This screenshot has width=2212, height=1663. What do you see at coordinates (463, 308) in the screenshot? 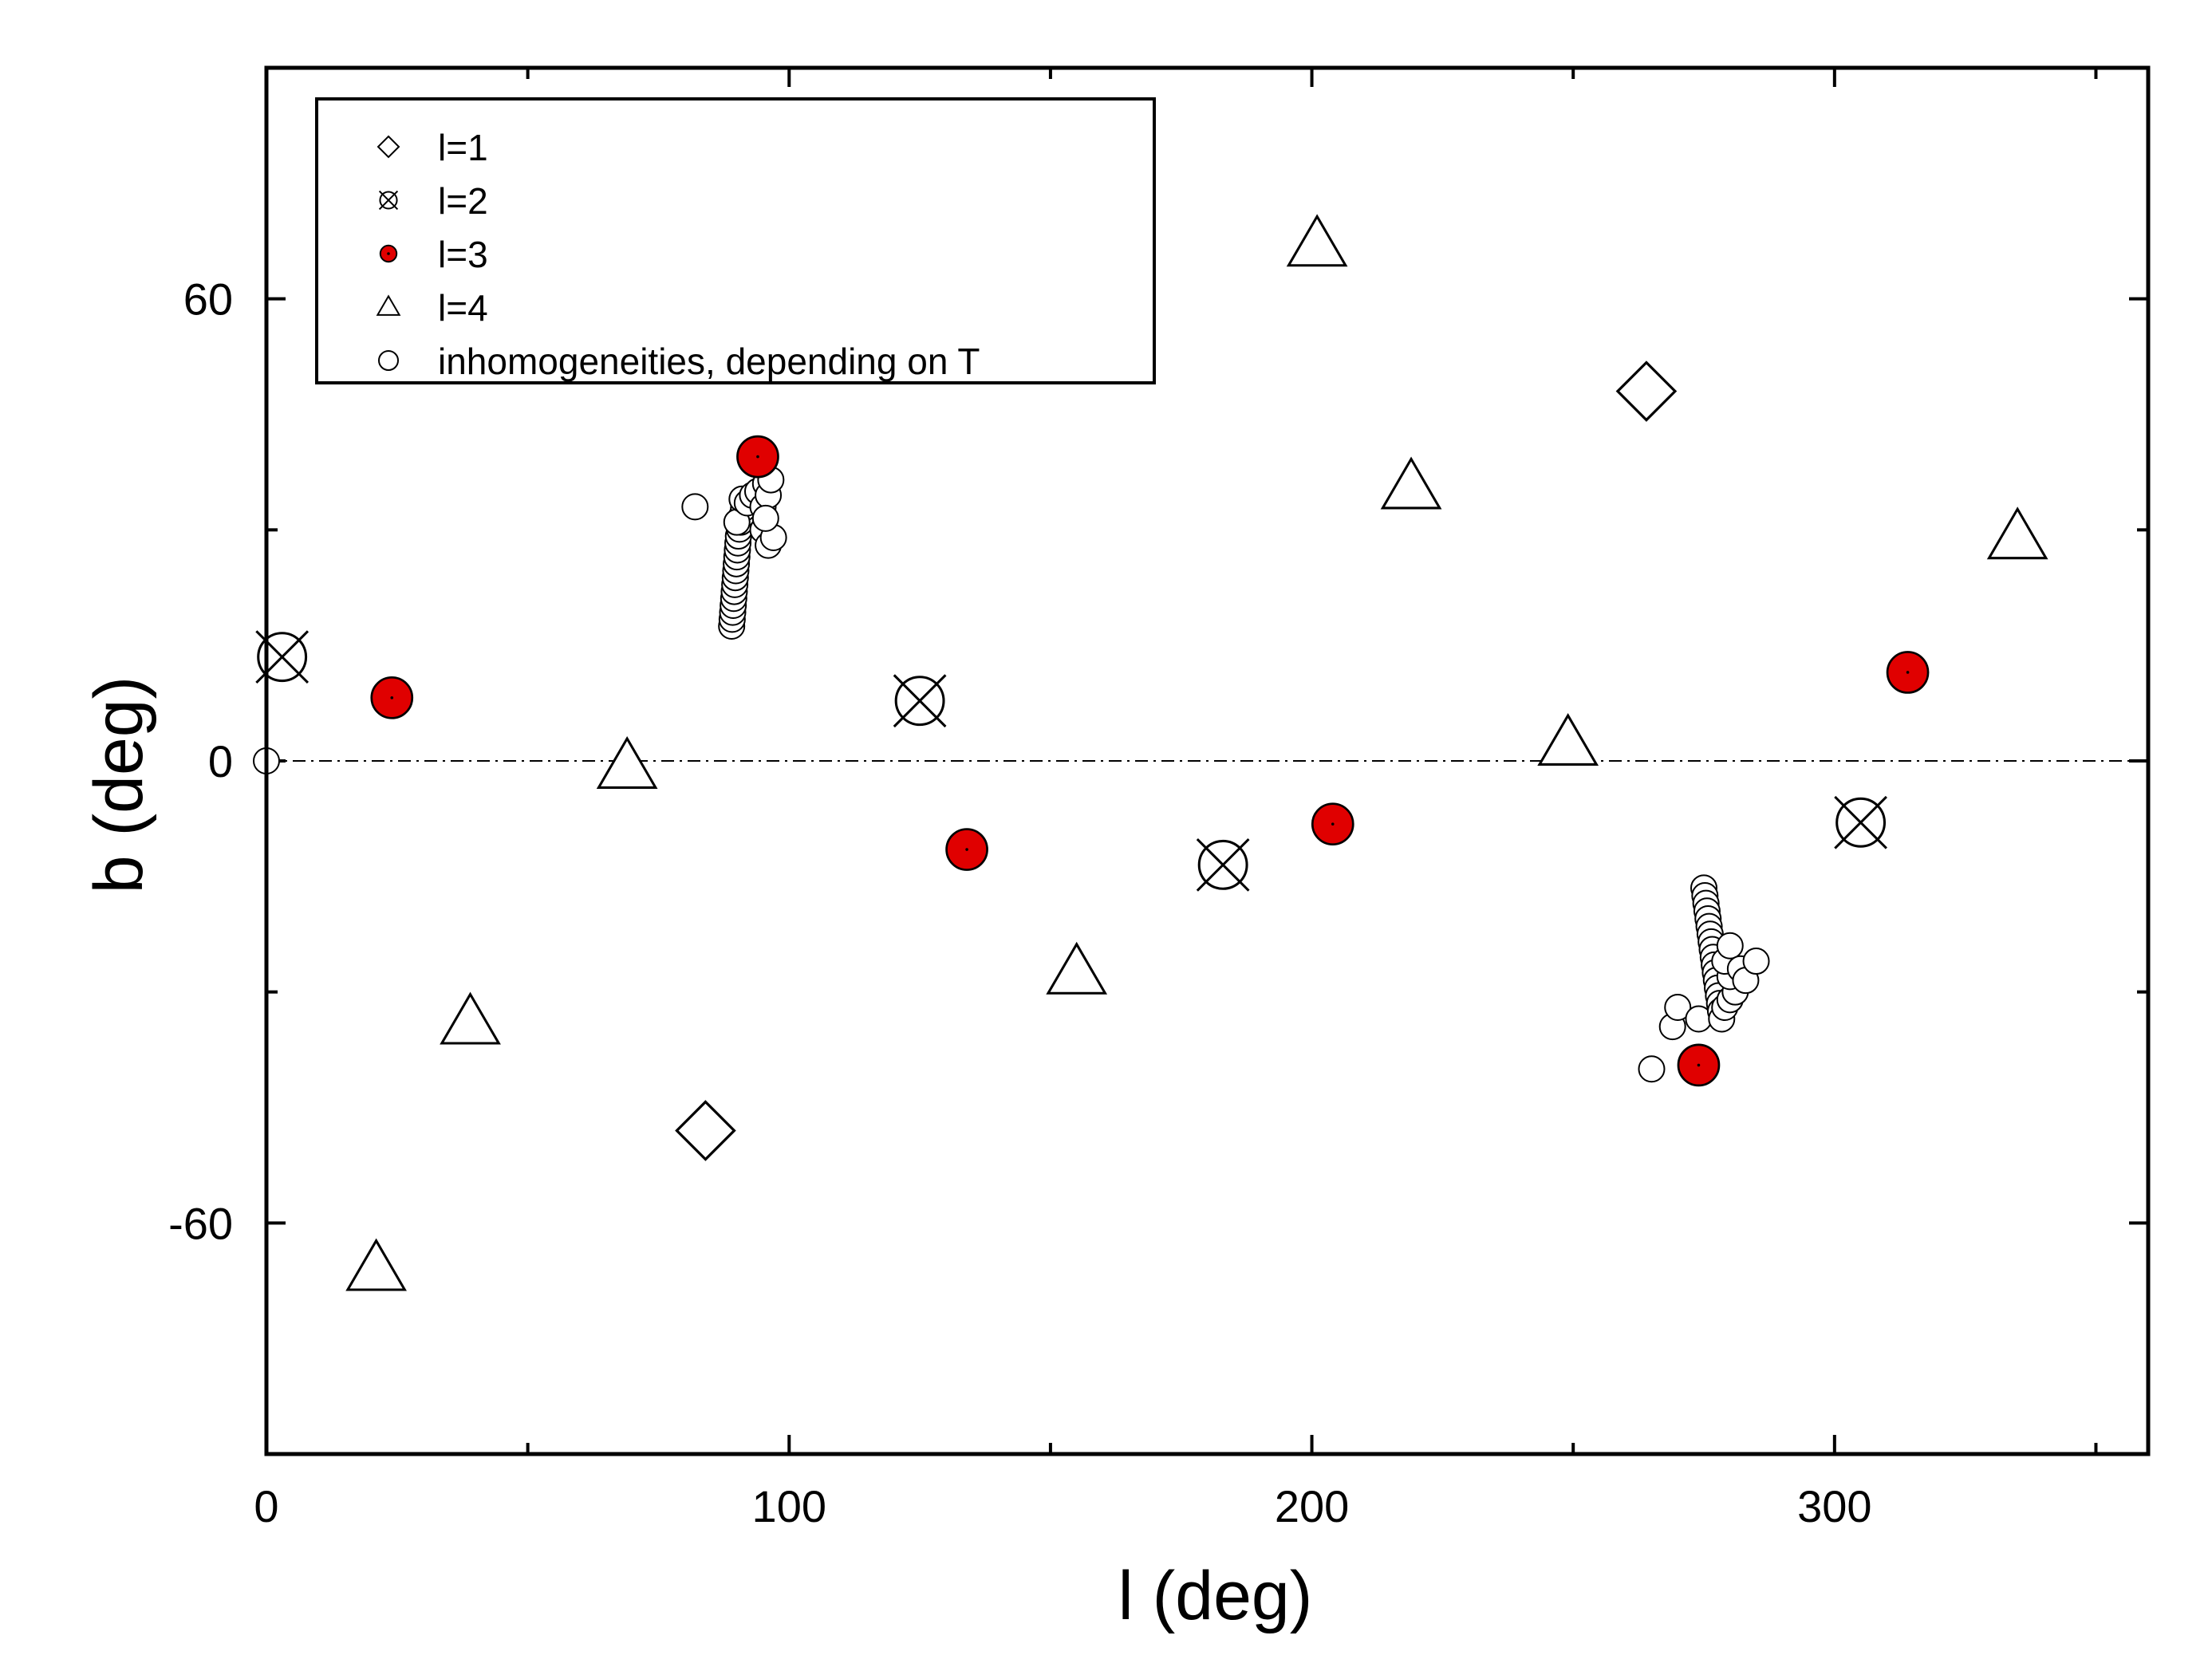
I see `legend-label: l=4` at bounding box center [463, 308].